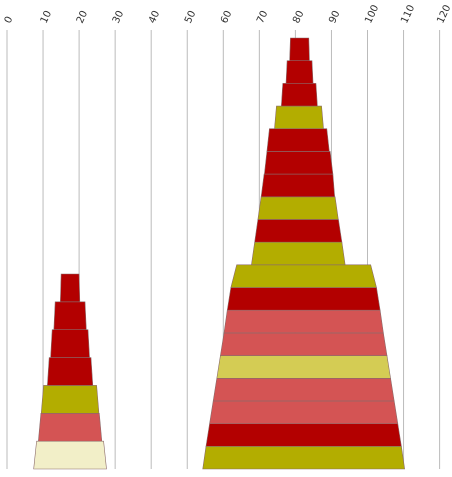  What do you see at coordinates (190, 17) in the screenshot?
I see `x-tick-label: 50` at bounding box center [190, 17].